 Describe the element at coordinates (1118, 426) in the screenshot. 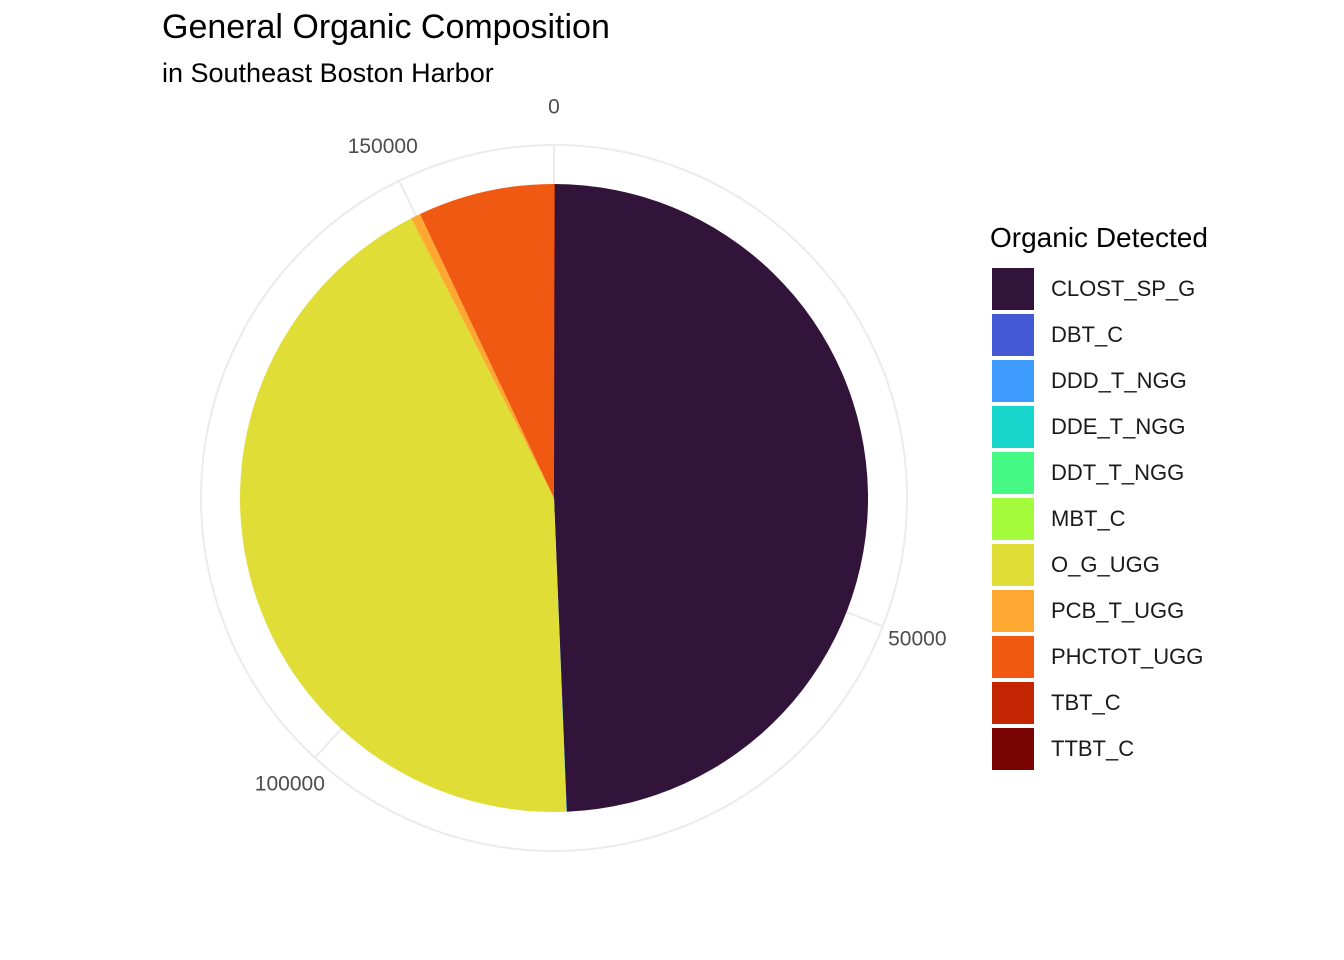

I see `legend-label: DDE_T_NGG` at that location.